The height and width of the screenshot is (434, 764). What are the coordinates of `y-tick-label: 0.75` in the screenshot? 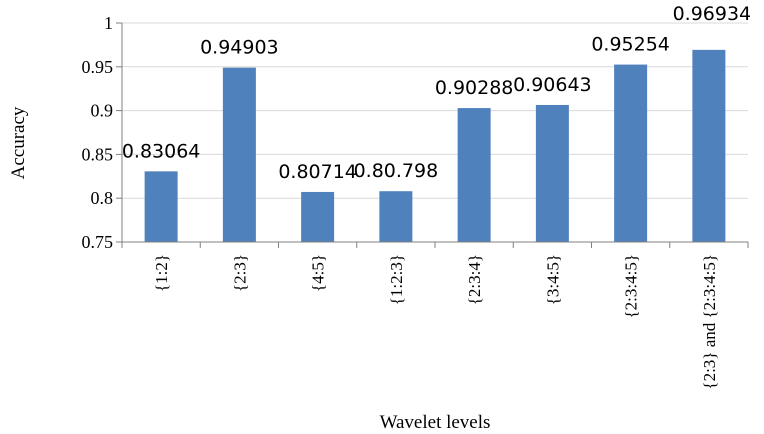 It's located at (98, 242).